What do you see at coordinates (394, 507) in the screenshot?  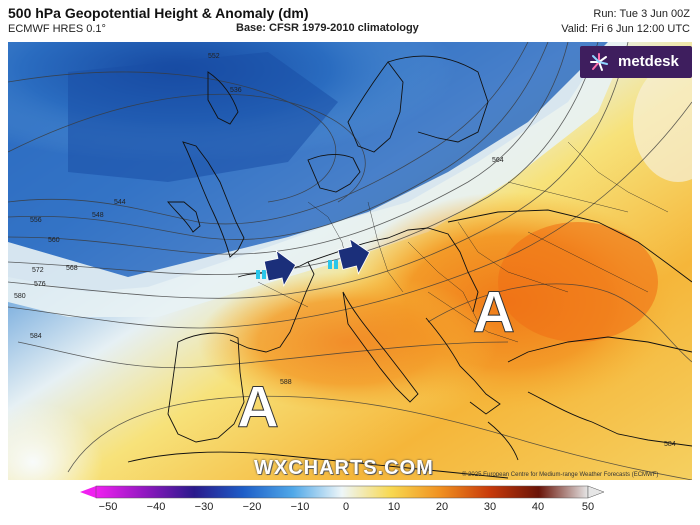 I see `colorbar-tick: 10` at bounding box center [394, 507].